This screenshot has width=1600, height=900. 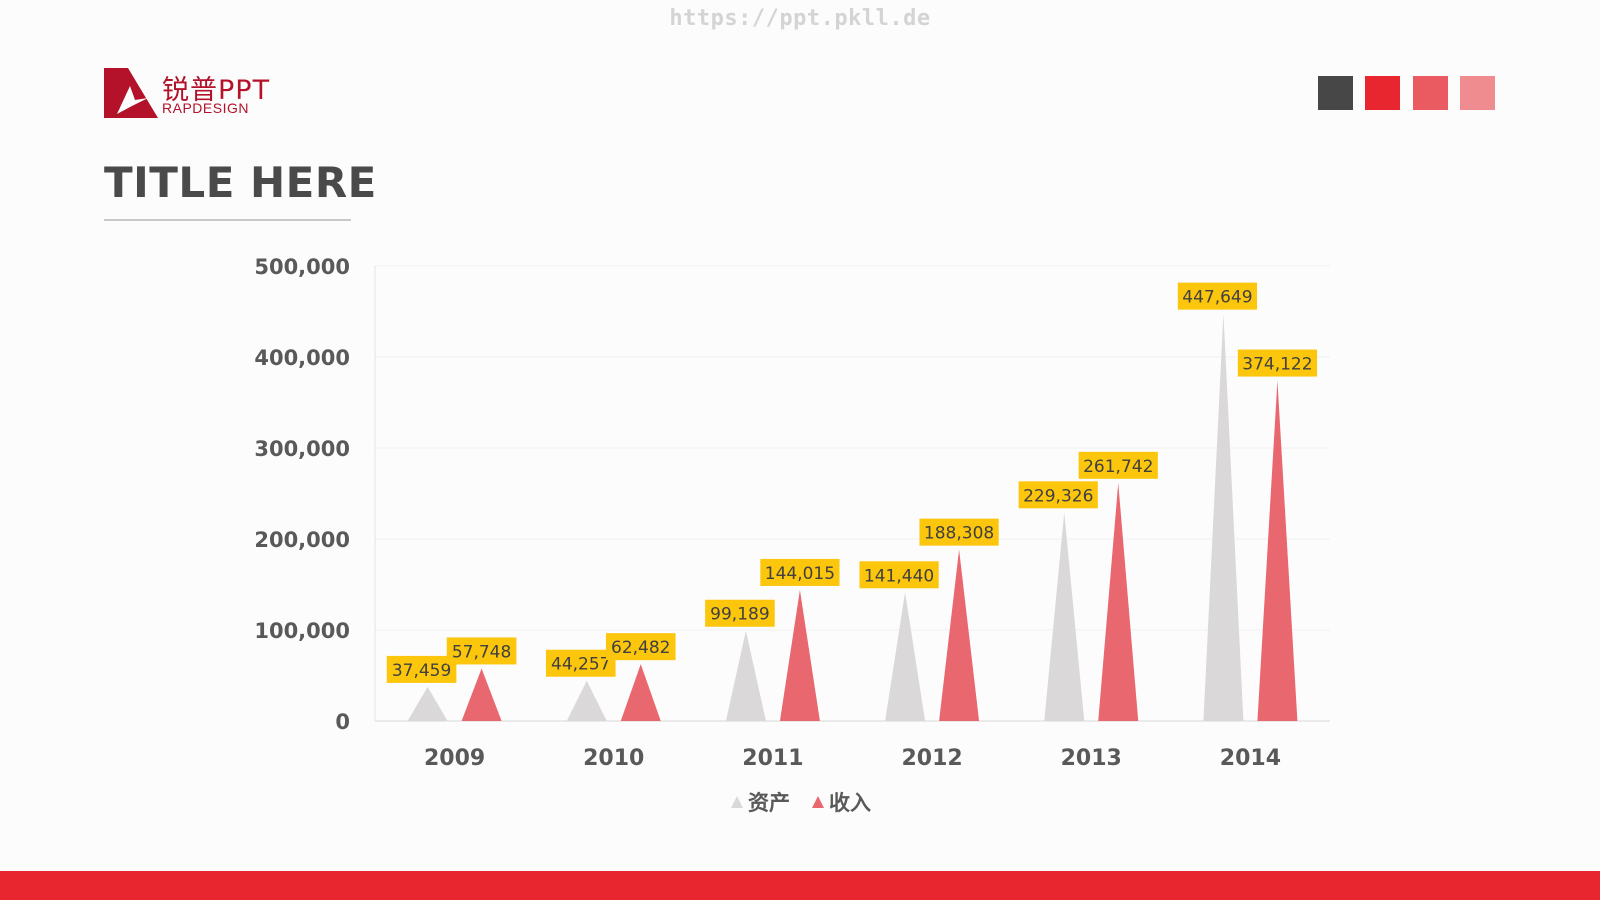 I want to click on data-label: 37,459, so click(x=421, y=671).